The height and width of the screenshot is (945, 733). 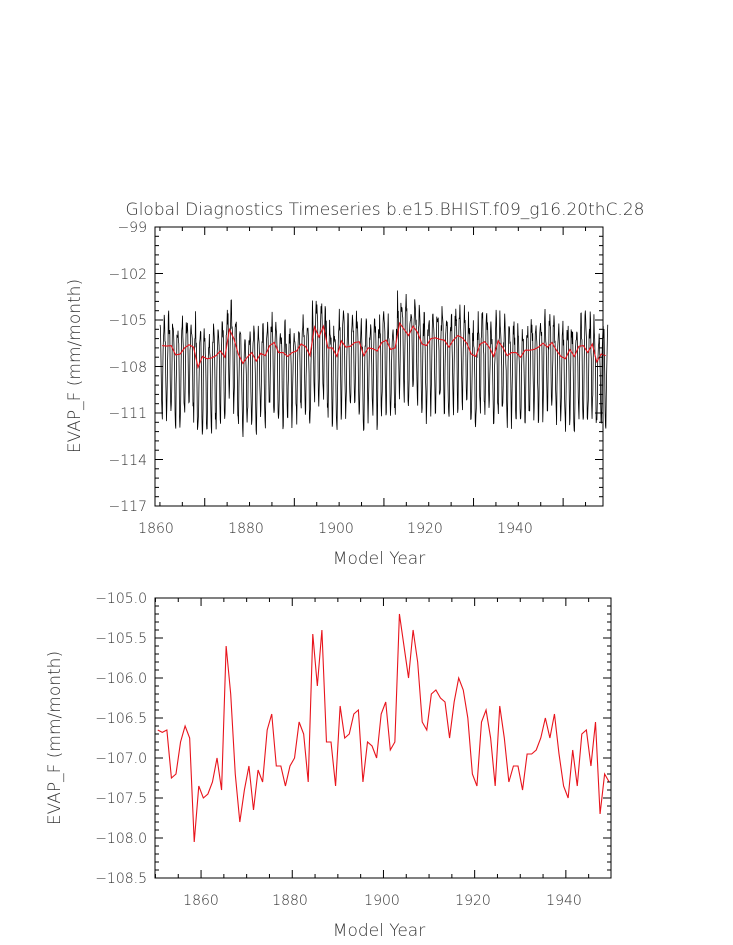 I want to click on bottom-x-tick-label-1940: 1940, so click(x=564, y=901).